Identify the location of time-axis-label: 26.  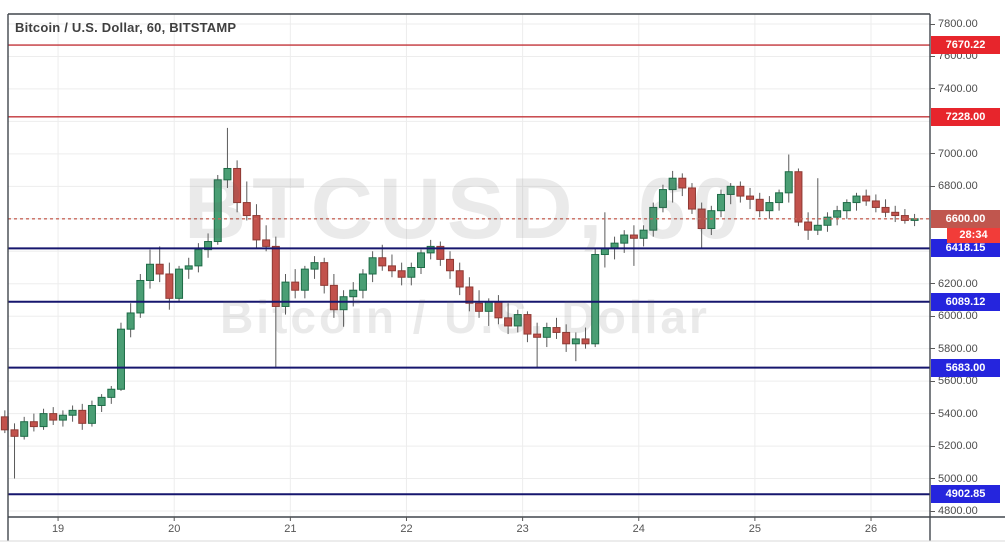
(871, 529).